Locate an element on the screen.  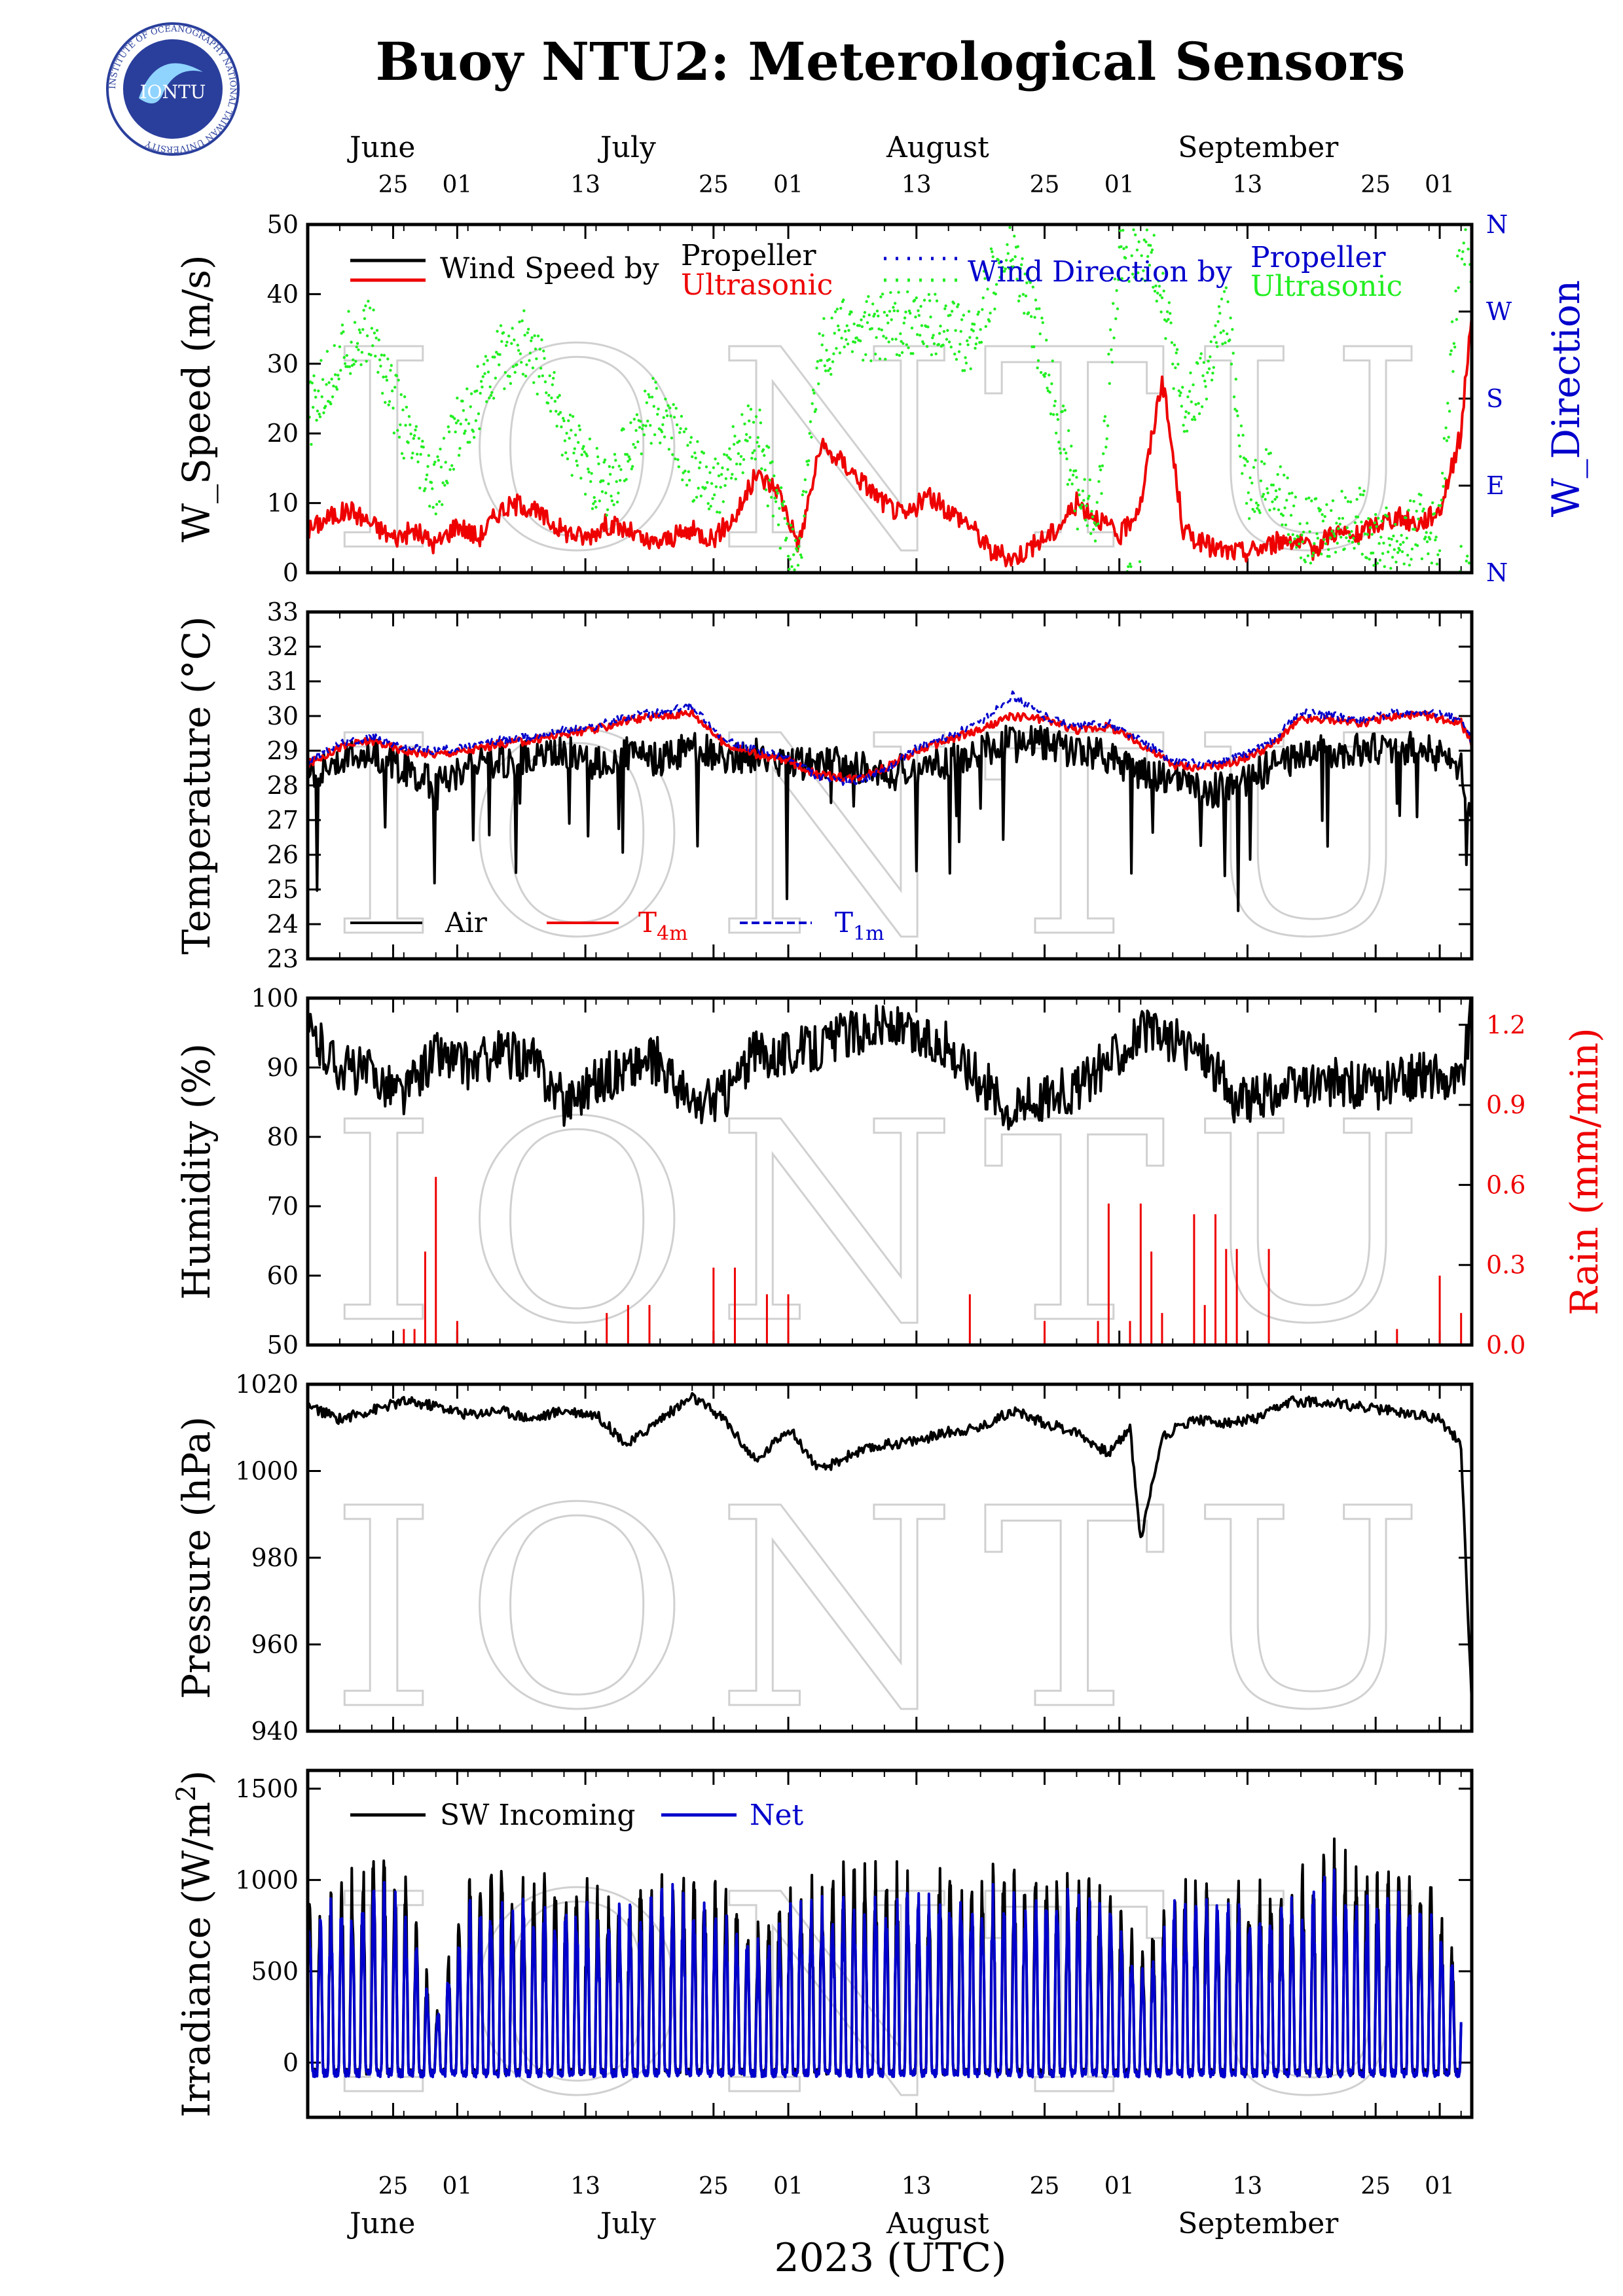
y-tick-label: 29 is located at coordinates (283, 750).